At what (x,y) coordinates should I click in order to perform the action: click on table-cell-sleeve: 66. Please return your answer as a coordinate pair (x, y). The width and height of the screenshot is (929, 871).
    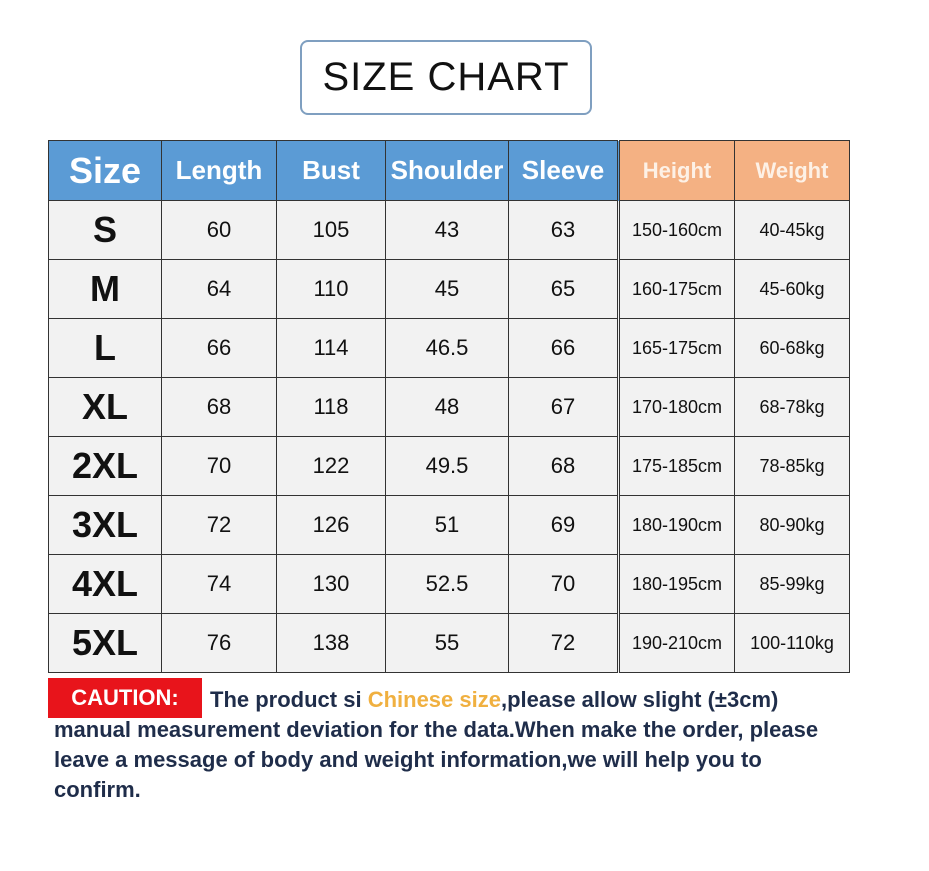
    Looking at the image, I should click on (564, 348).